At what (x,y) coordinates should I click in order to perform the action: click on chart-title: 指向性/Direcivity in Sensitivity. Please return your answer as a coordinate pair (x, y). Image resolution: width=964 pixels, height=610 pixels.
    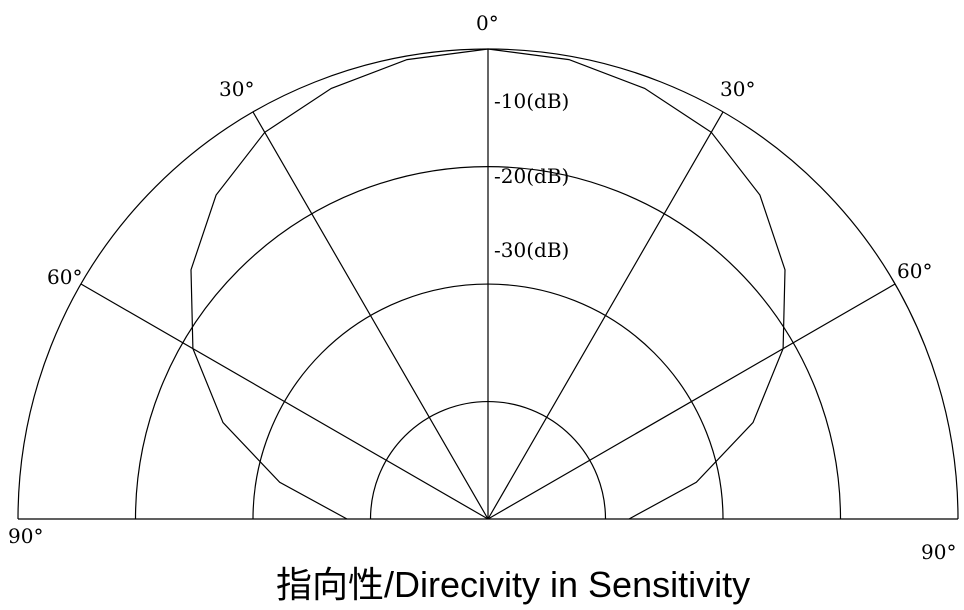
    Looking at the image, I should click on (513, 584).